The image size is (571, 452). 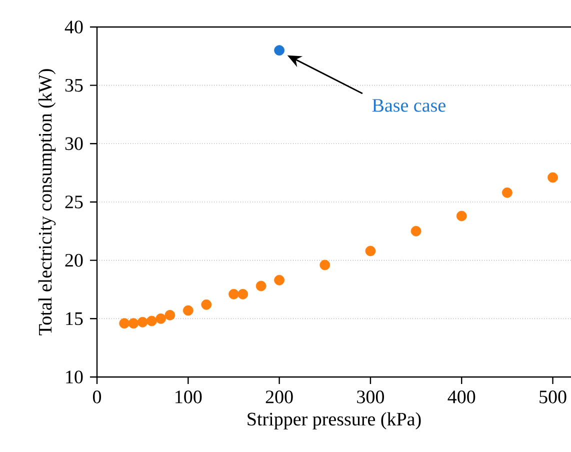 What do you see at coordinates (334, 421) in the screenshot?
I see `x-axis-title: Stripper pressure (kPa)` at bounding box center [334, 421].